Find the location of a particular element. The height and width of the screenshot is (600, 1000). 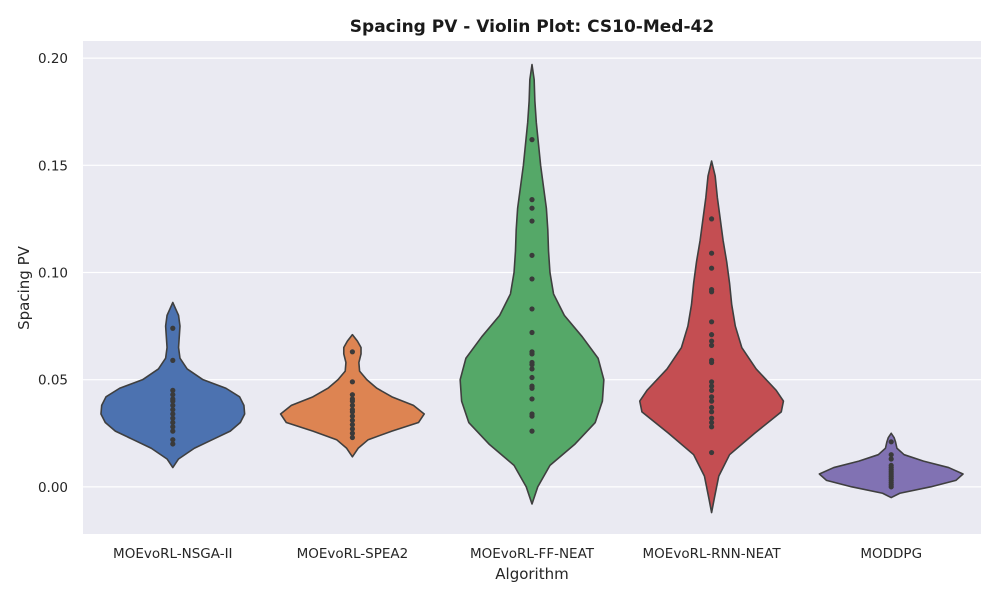

x-tick-label: MOEvoRL-SPEA2 is located at coordinates (353, 554).